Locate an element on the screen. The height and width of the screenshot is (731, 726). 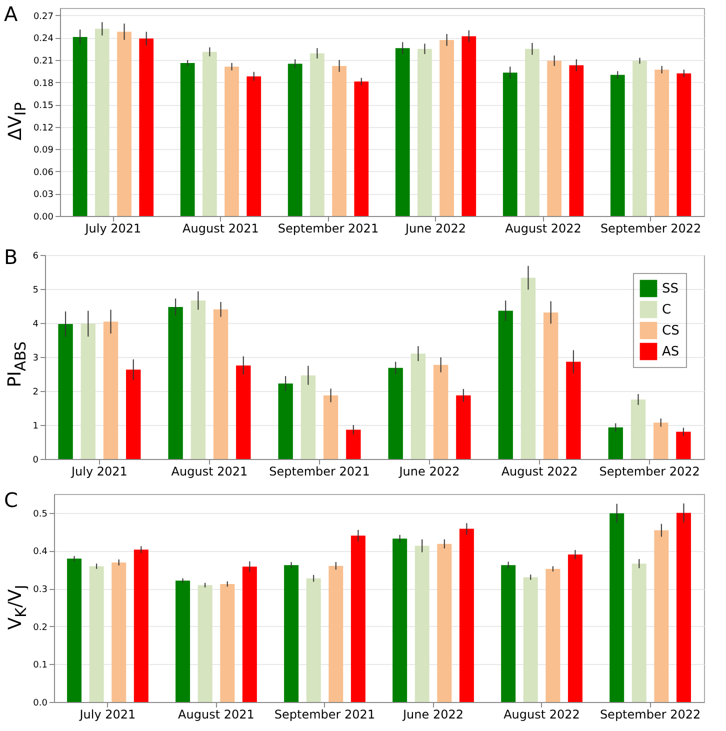
y-tick-label: 0.06 is located at coordinates (43, 173).